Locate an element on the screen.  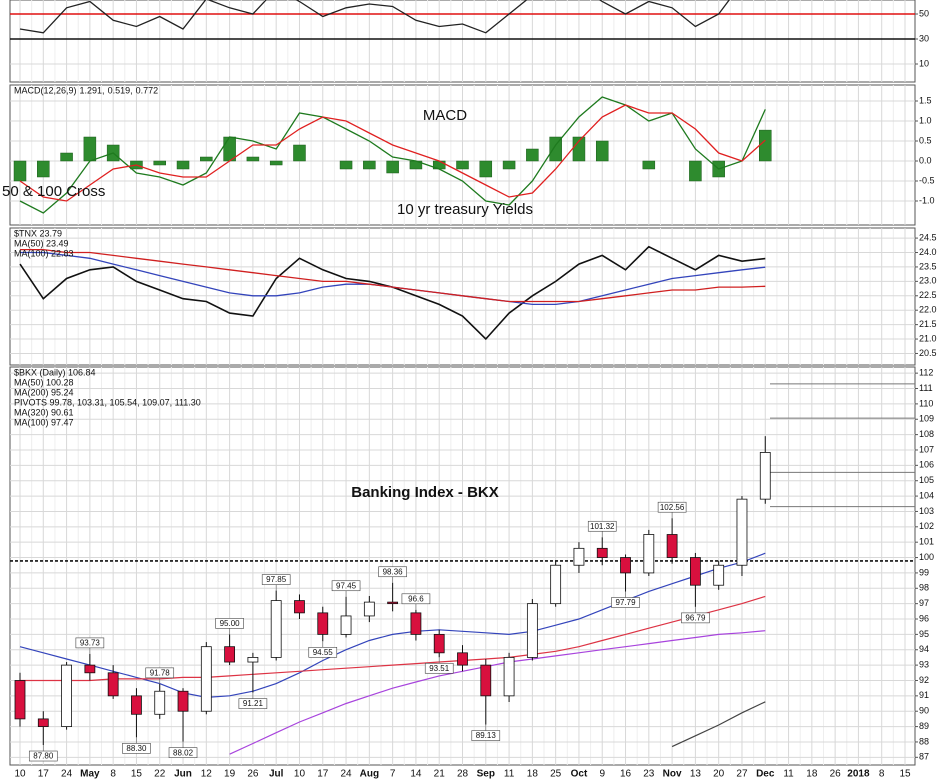
legend-entry: MA(200) 95.24 is located at coordinates (44, 392).